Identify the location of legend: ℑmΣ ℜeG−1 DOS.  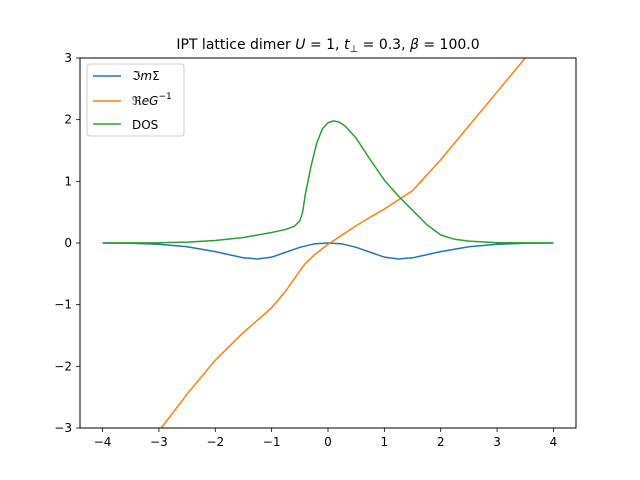
(135, 100).